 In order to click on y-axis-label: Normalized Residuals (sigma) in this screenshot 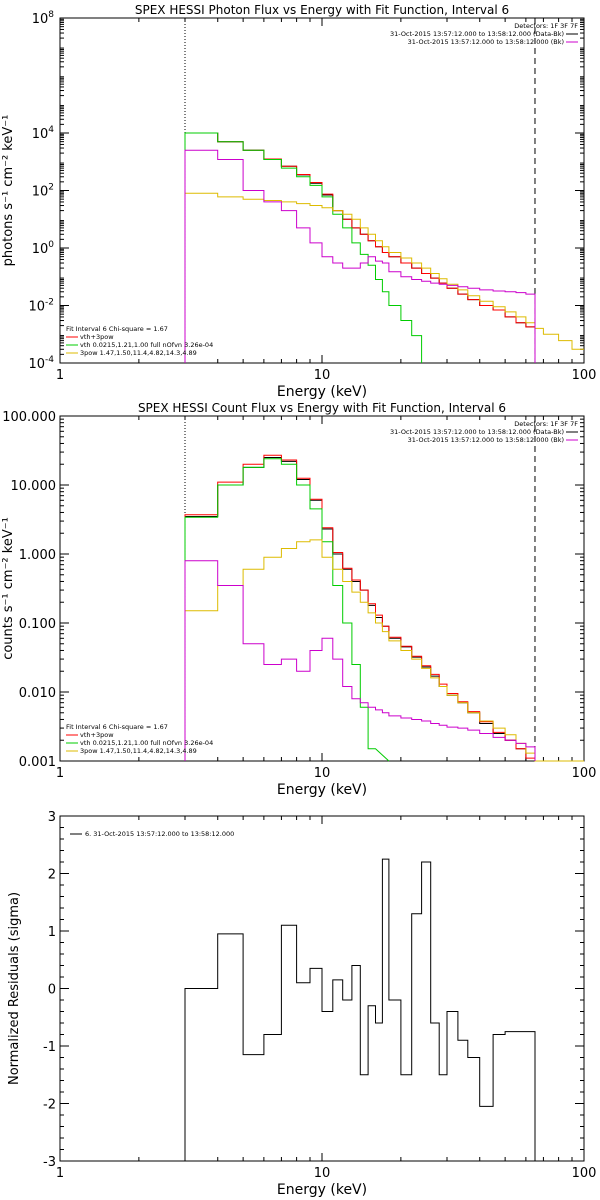, I will do `click(14, 988)`.